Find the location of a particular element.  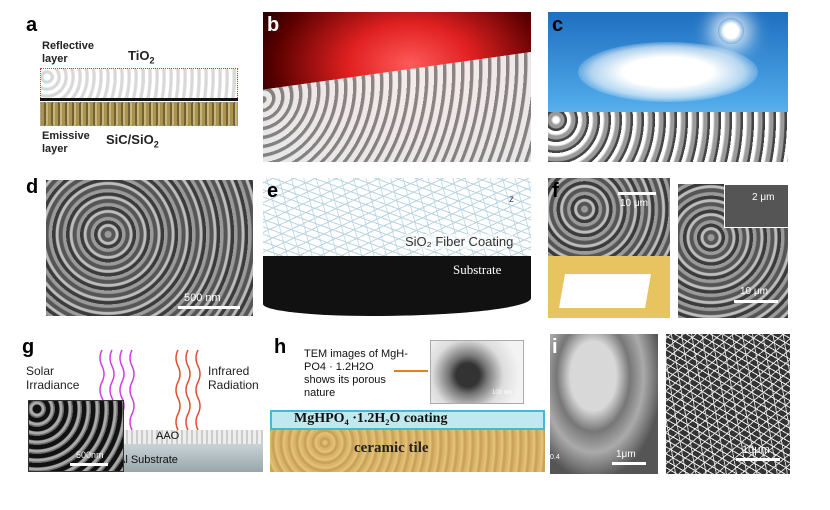

panel-i: i 0.4 1μm 10μm is located at coordinates (670, 404).